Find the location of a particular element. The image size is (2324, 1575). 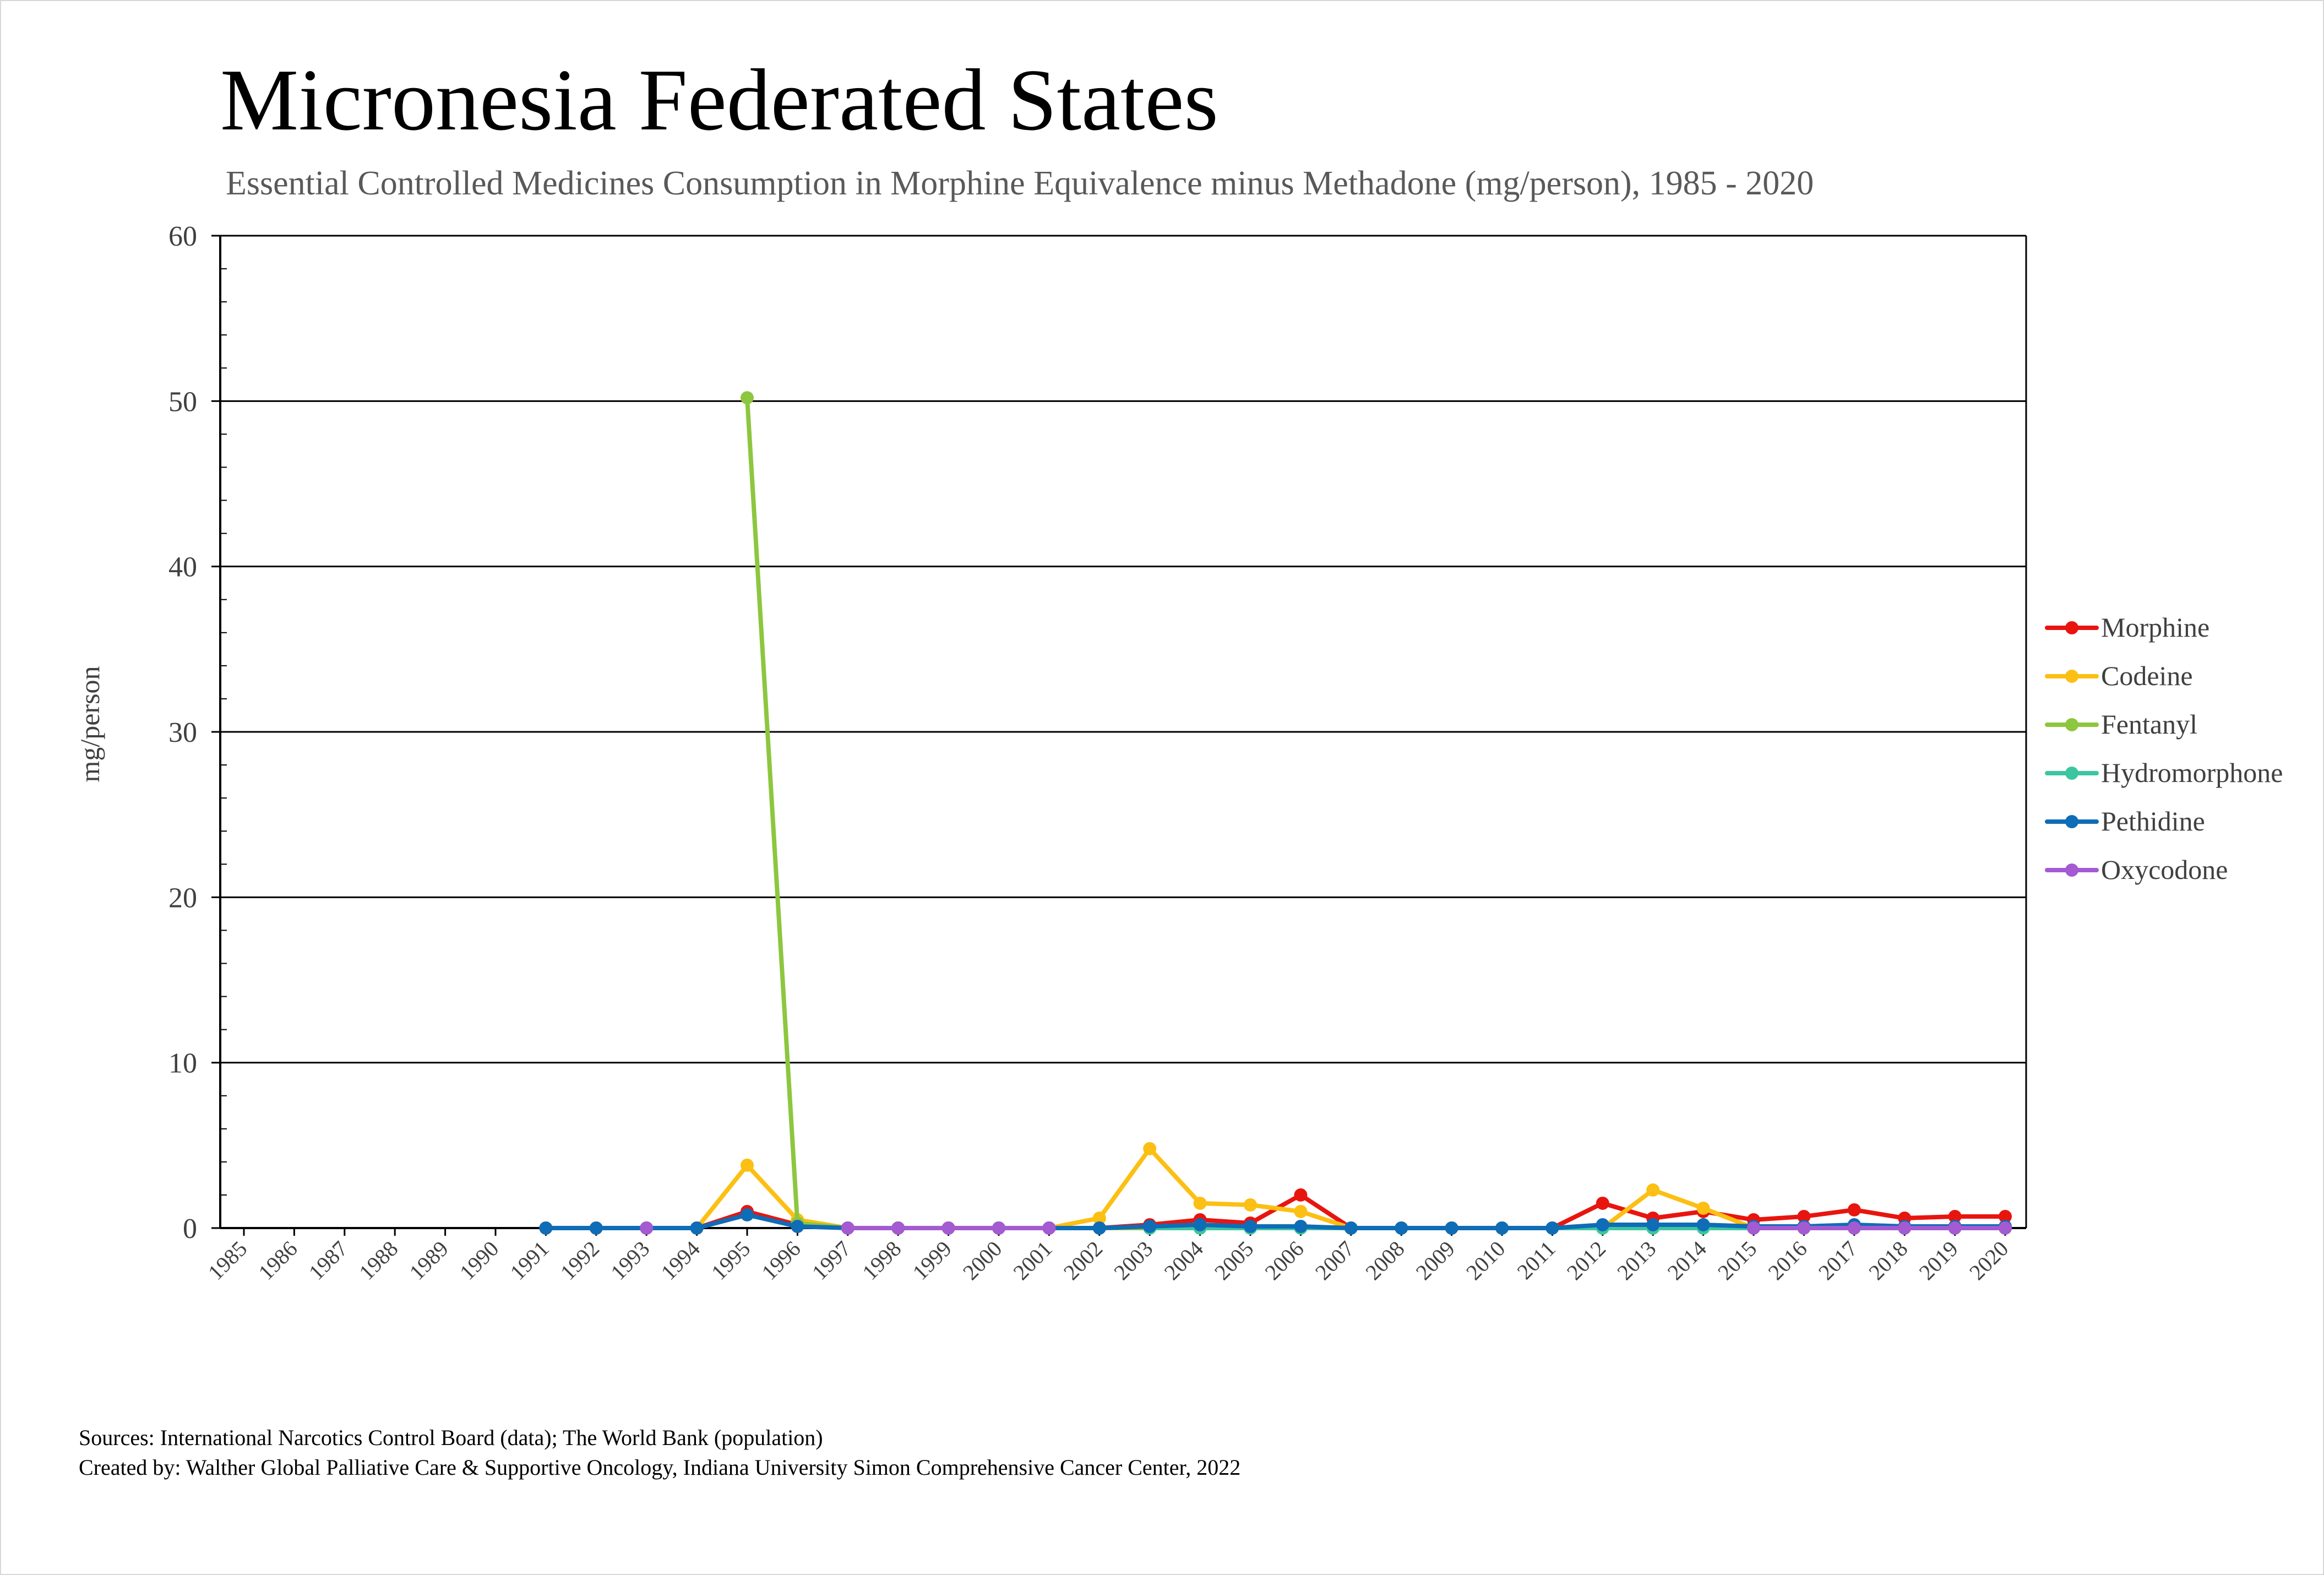

x-tick-label: 2001 is located at coordinates (1032, 1260).